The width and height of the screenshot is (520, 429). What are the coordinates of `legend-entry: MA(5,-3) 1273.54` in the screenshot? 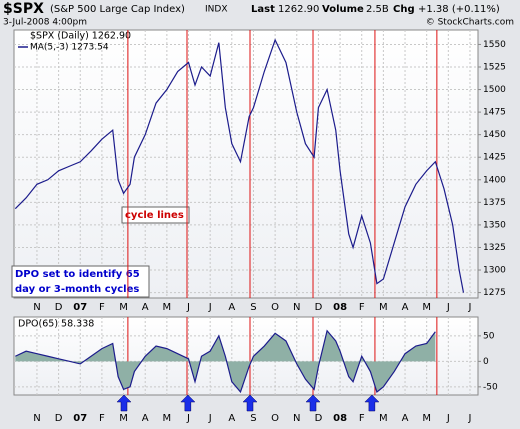 It's located at (69, 48).